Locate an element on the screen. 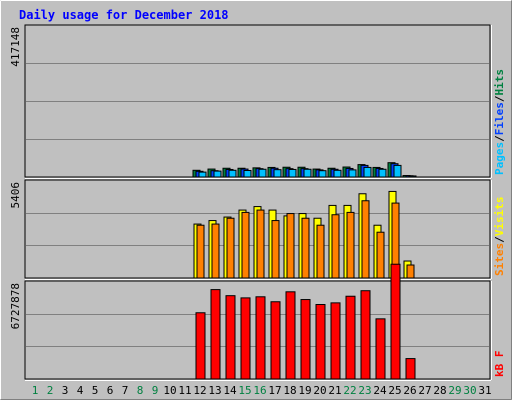 The image size is (512, 405). legend-entry: Hits is located at coordinates (499, 82).